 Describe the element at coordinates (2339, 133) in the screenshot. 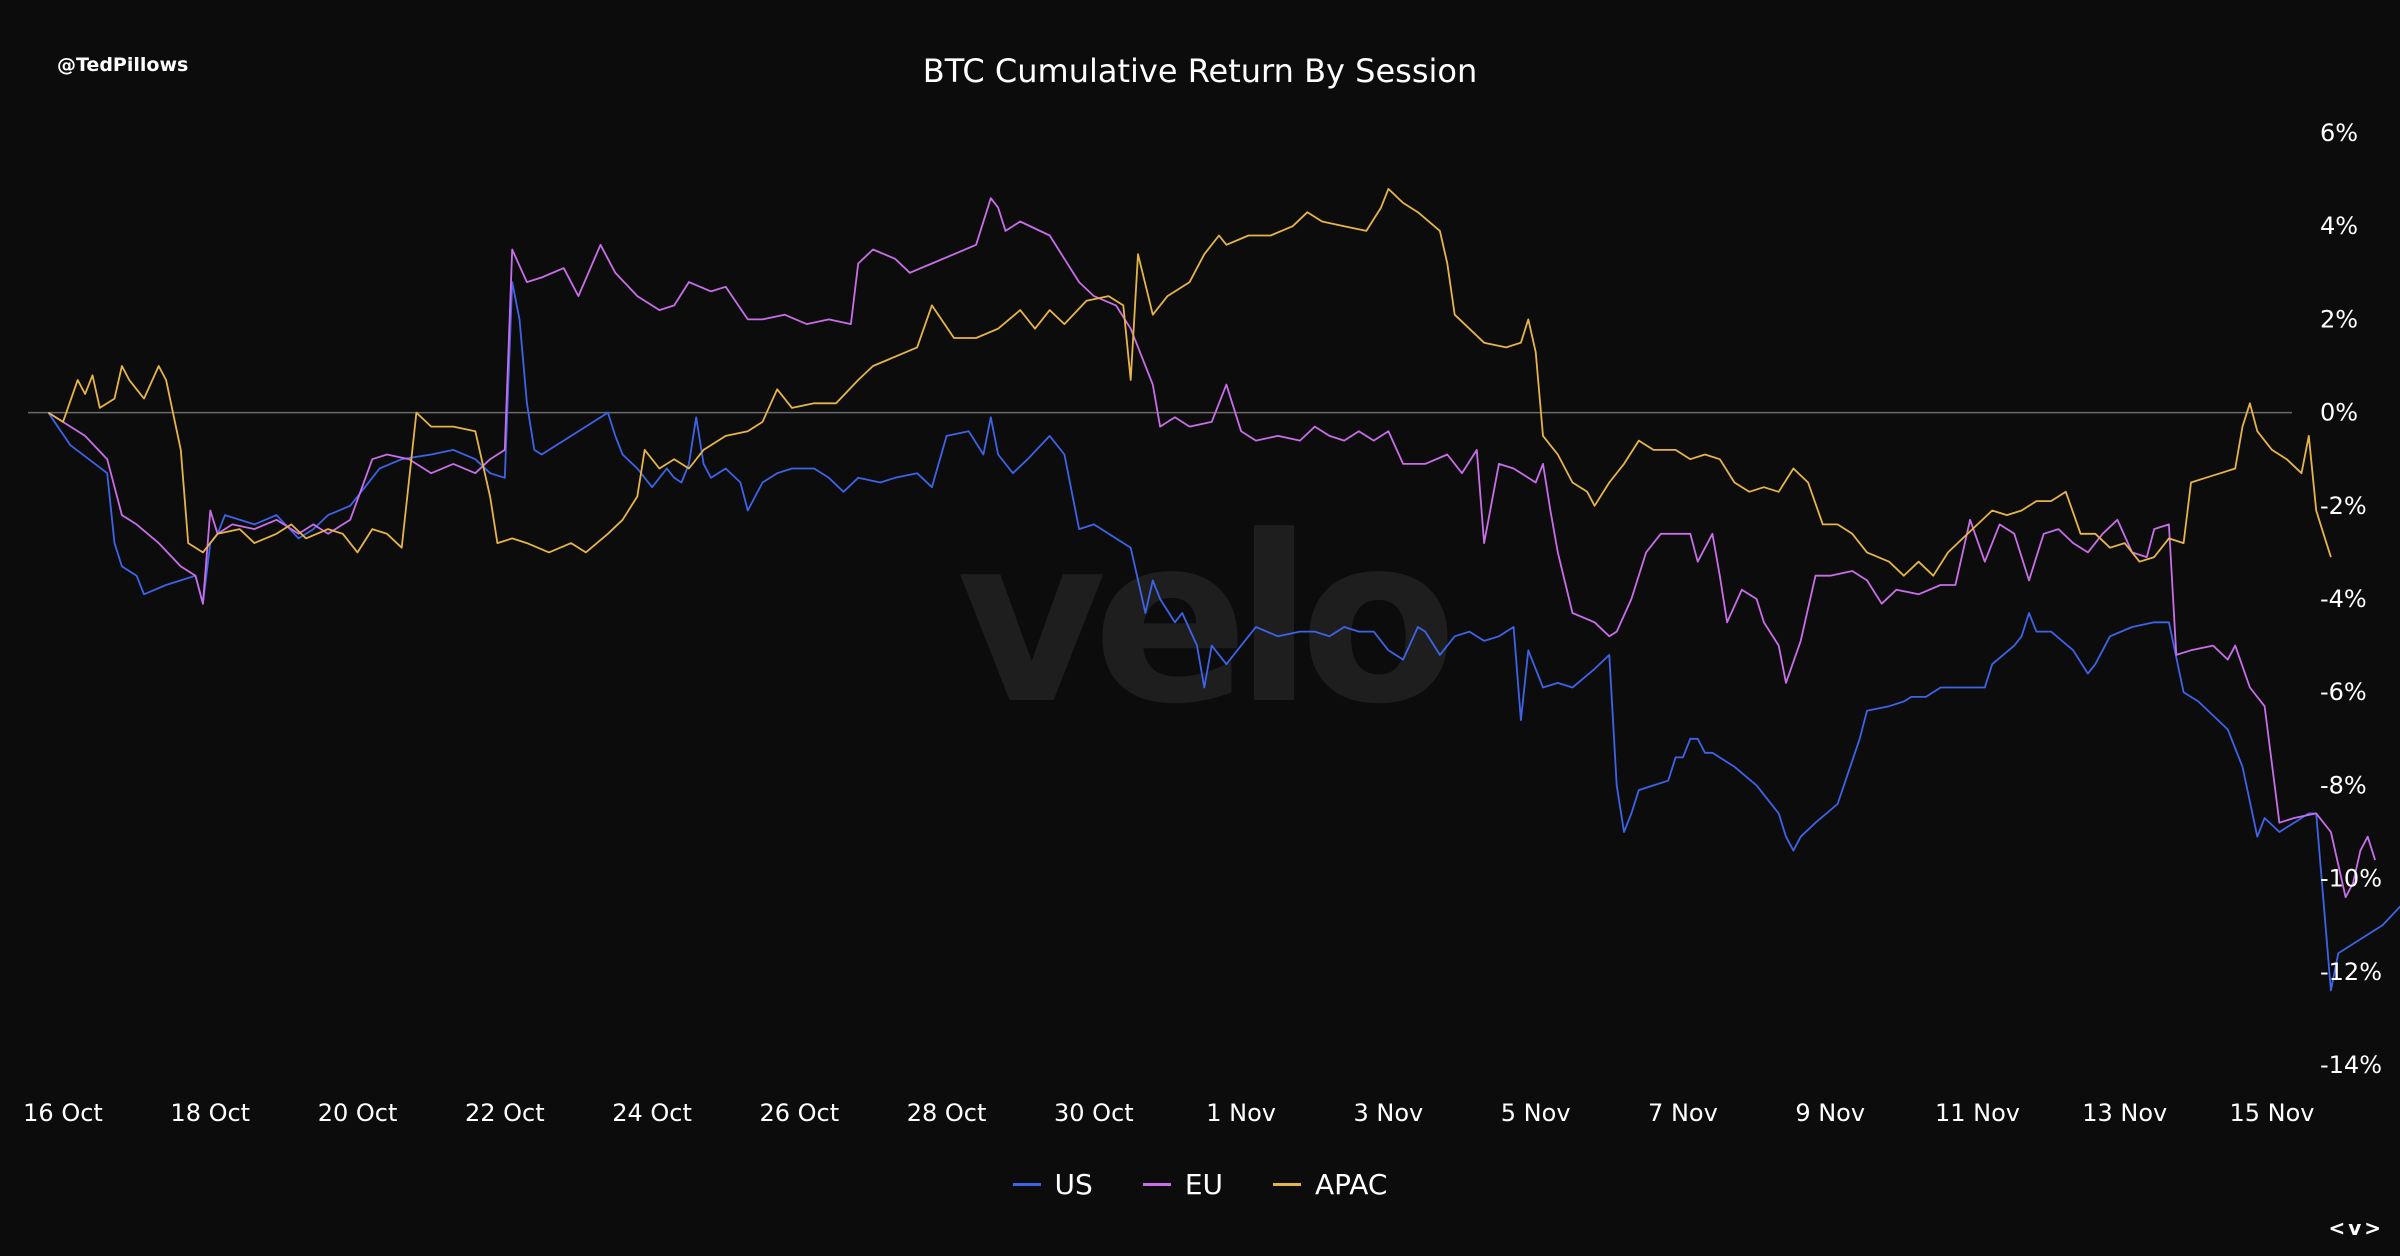

I see `y-tick-label: 6%` at that location.